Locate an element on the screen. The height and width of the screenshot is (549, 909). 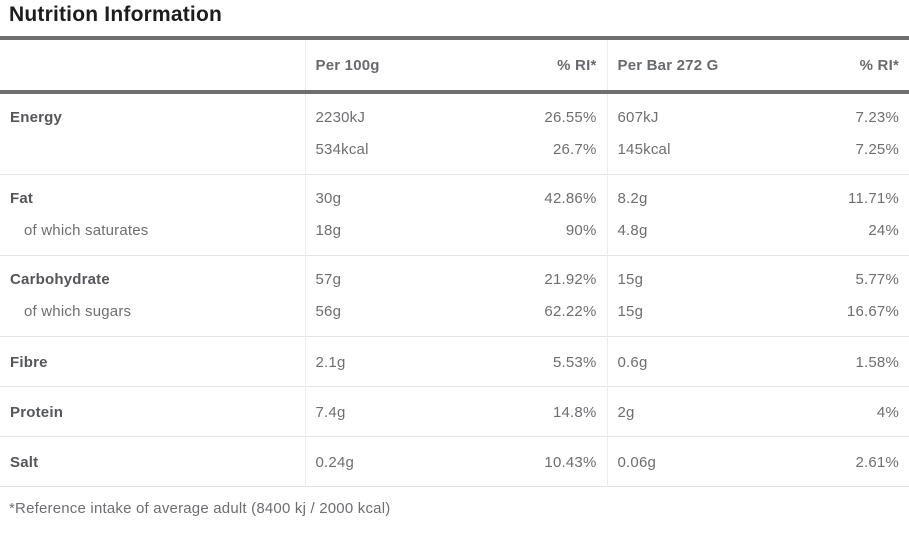
per-100g-value-cell: 2.1g is located at coordinates (379, 361).